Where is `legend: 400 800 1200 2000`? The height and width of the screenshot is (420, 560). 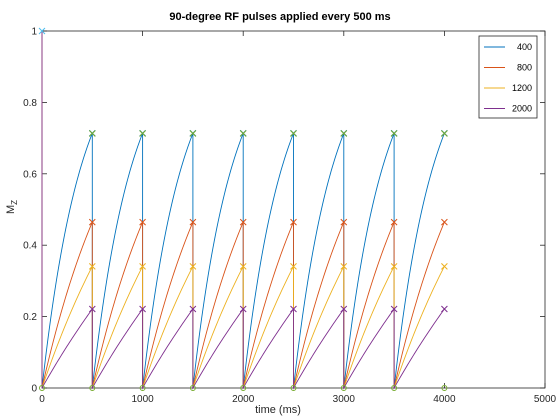
legend: 400 800 1200 2000 is located at coordinates (508, 77).